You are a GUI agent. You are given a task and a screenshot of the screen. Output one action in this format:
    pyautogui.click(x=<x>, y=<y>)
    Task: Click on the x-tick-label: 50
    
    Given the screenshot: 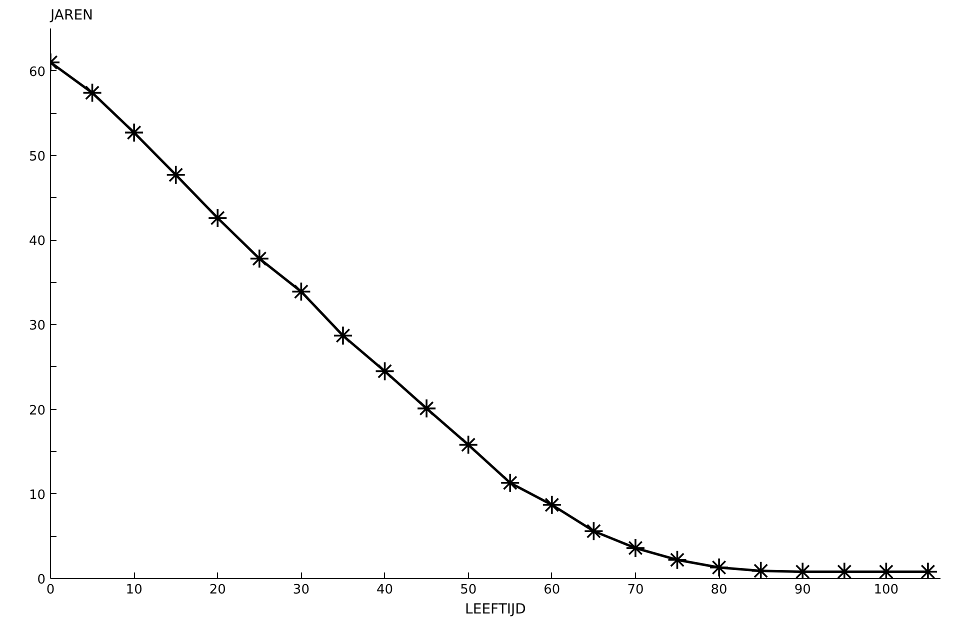 What is the action you would take?
    pyautogui.click(x=468, y=590)
    